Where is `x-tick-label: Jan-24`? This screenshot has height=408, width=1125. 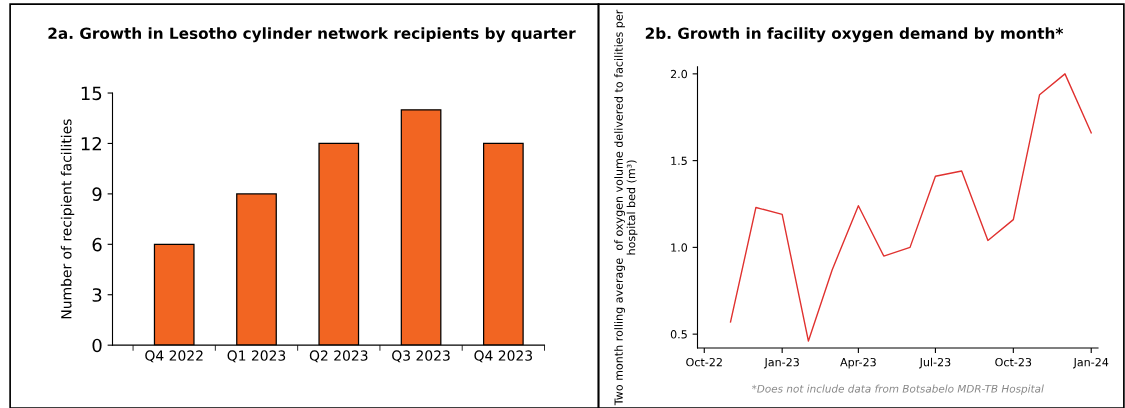 x-tick-label: Jan-24 is located at coordinates (1091, 363).